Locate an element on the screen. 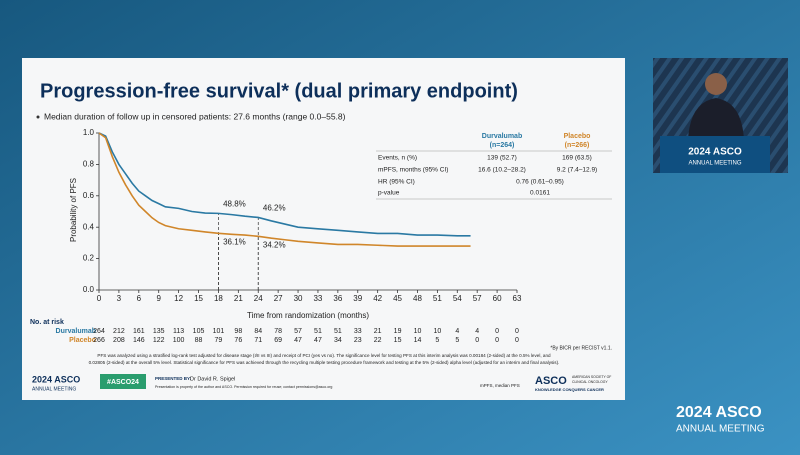 The image size is (800, 455). at-risk: 78 is located at coordinates (278, 331).